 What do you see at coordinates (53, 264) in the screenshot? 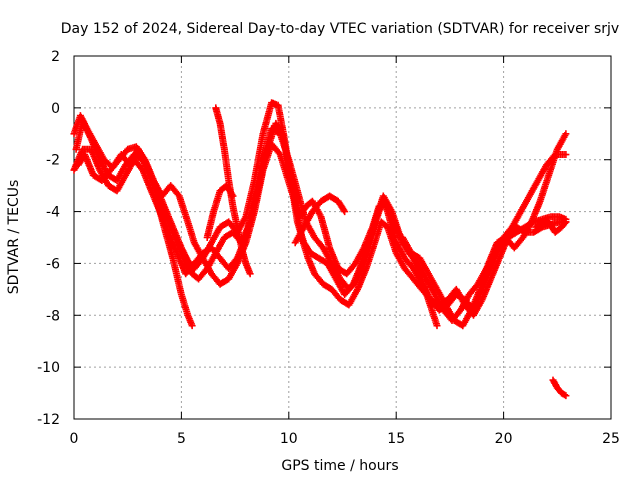
I see `y-tick-label: -6` at bounding box center [53, 264].